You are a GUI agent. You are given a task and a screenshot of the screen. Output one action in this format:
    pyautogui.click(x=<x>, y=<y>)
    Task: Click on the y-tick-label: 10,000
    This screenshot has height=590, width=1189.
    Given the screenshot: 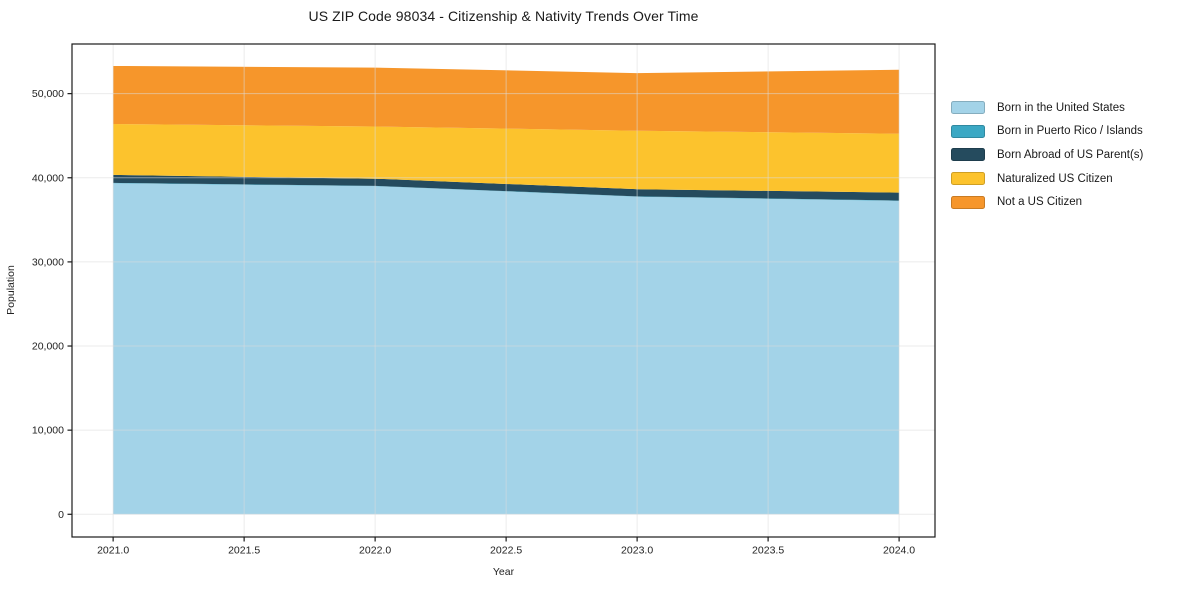 What is the action you would take?
    pyautogui.click(x=48, y=431)
    